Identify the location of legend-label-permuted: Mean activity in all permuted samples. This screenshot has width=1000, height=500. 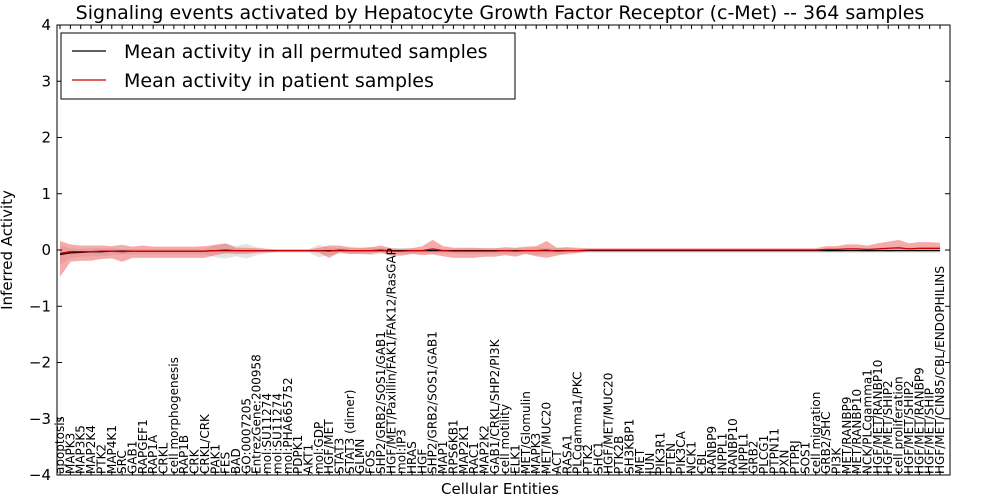
(305, 52).